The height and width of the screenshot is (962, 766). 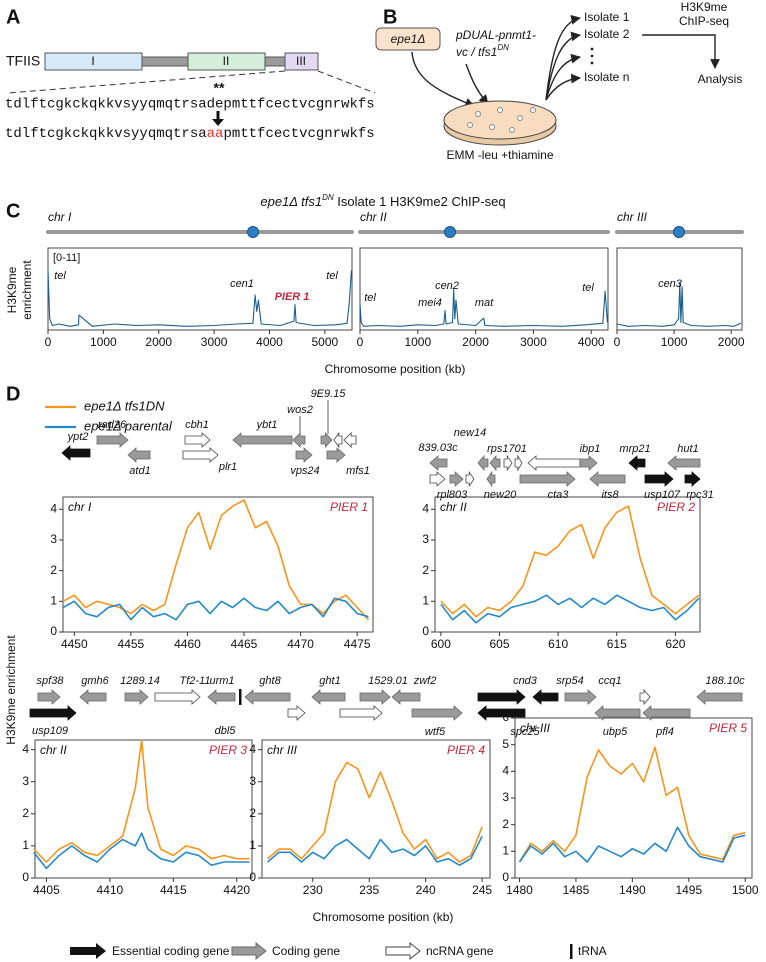 What do you see at coordinates (533, 342) in the screenshot?
I see `x-tick-label: 3000` at bounding box center [533, 342].